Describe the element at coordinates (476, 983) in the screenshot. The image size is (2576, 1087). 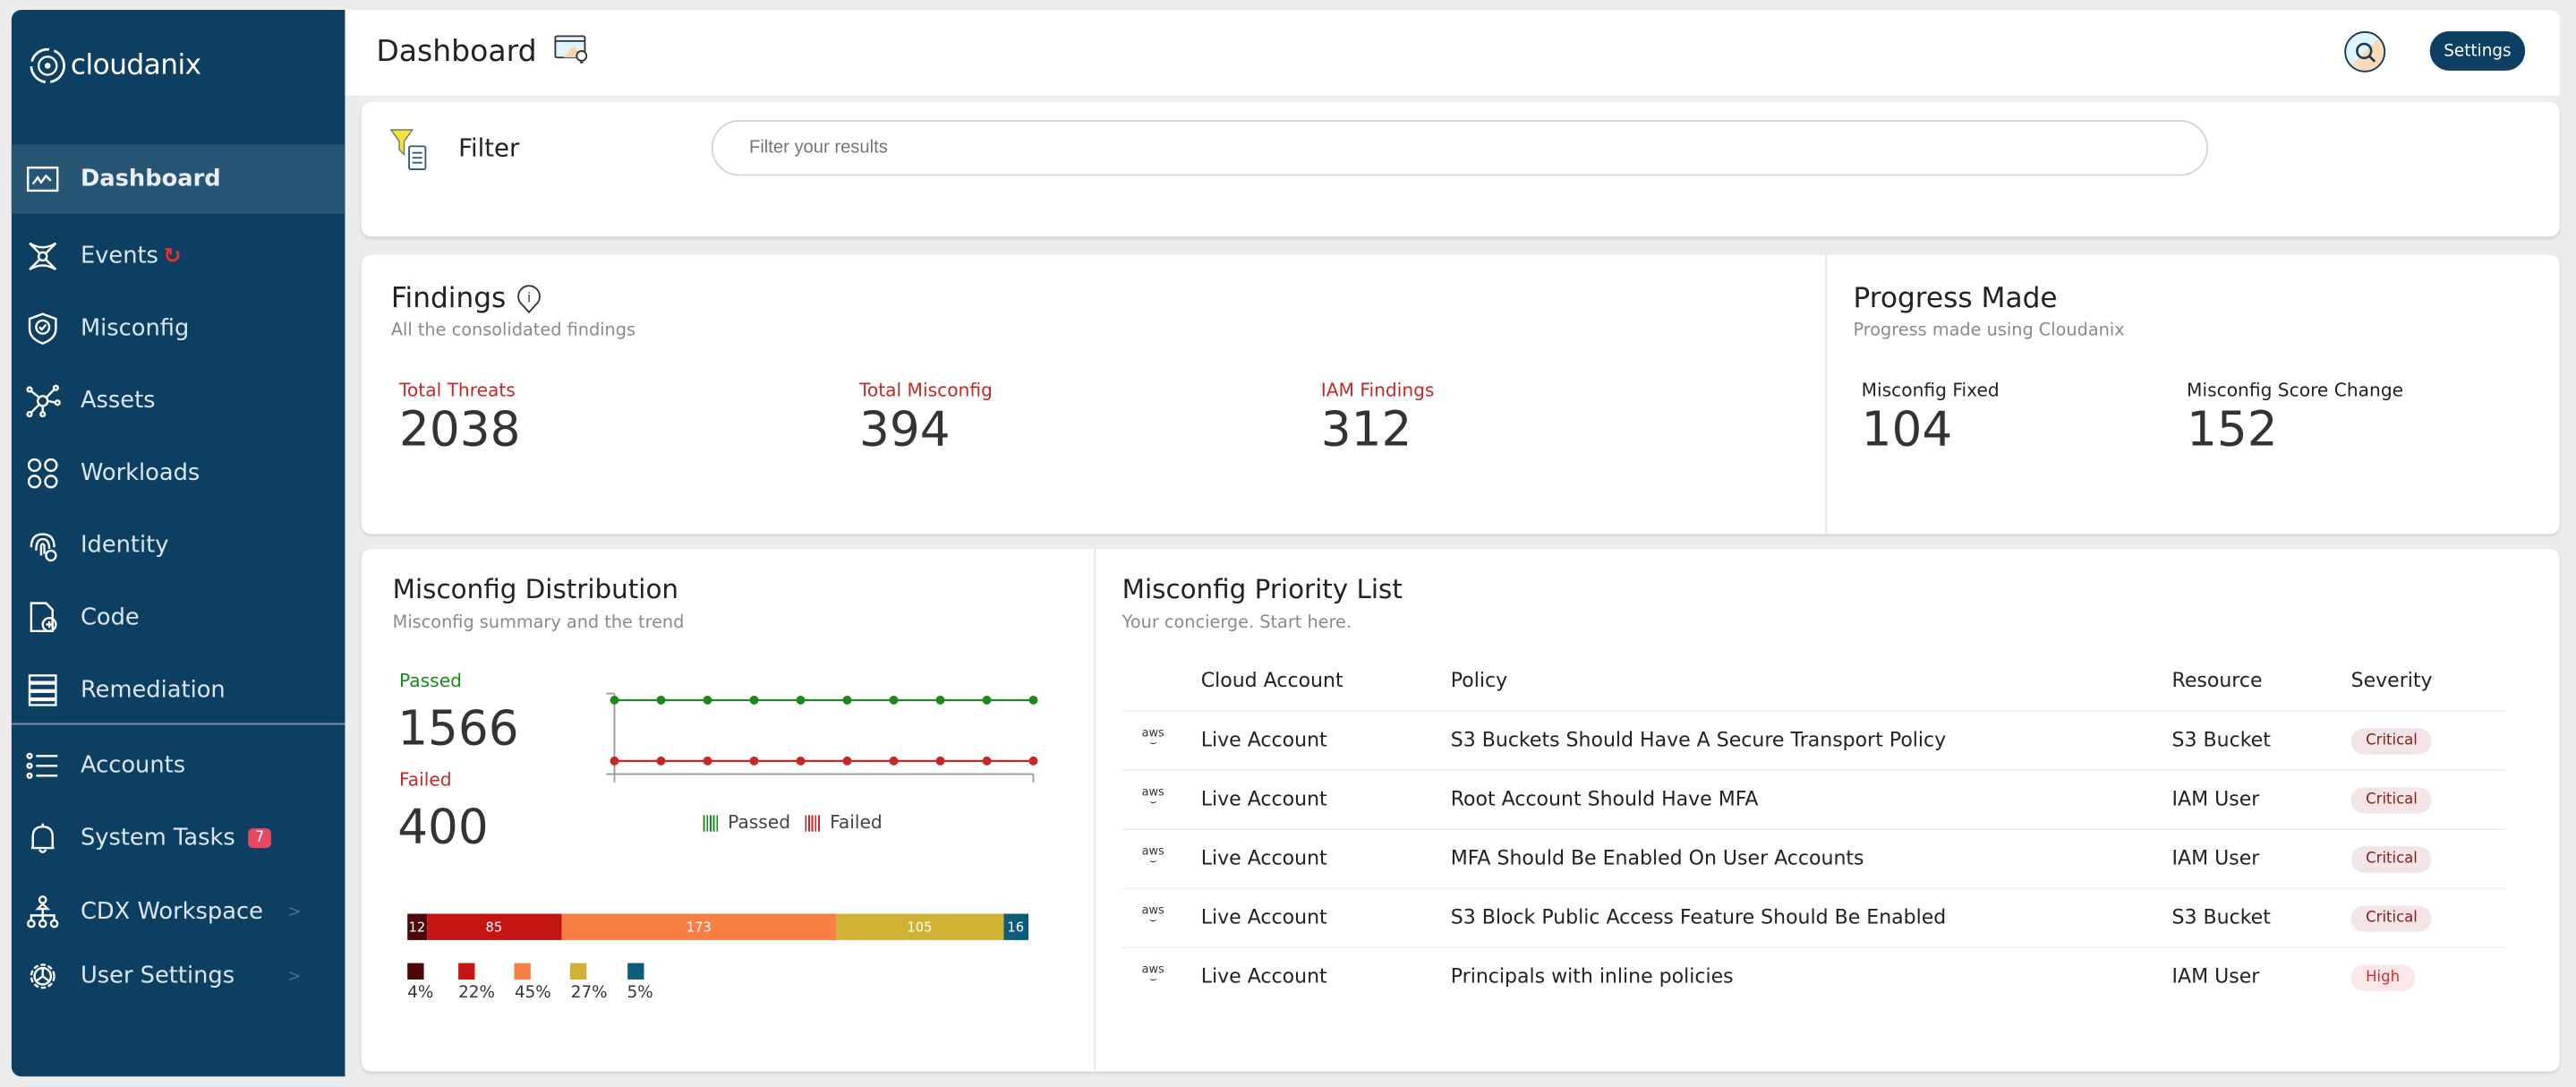
I see `severity-legend-item: 22%` at that location.